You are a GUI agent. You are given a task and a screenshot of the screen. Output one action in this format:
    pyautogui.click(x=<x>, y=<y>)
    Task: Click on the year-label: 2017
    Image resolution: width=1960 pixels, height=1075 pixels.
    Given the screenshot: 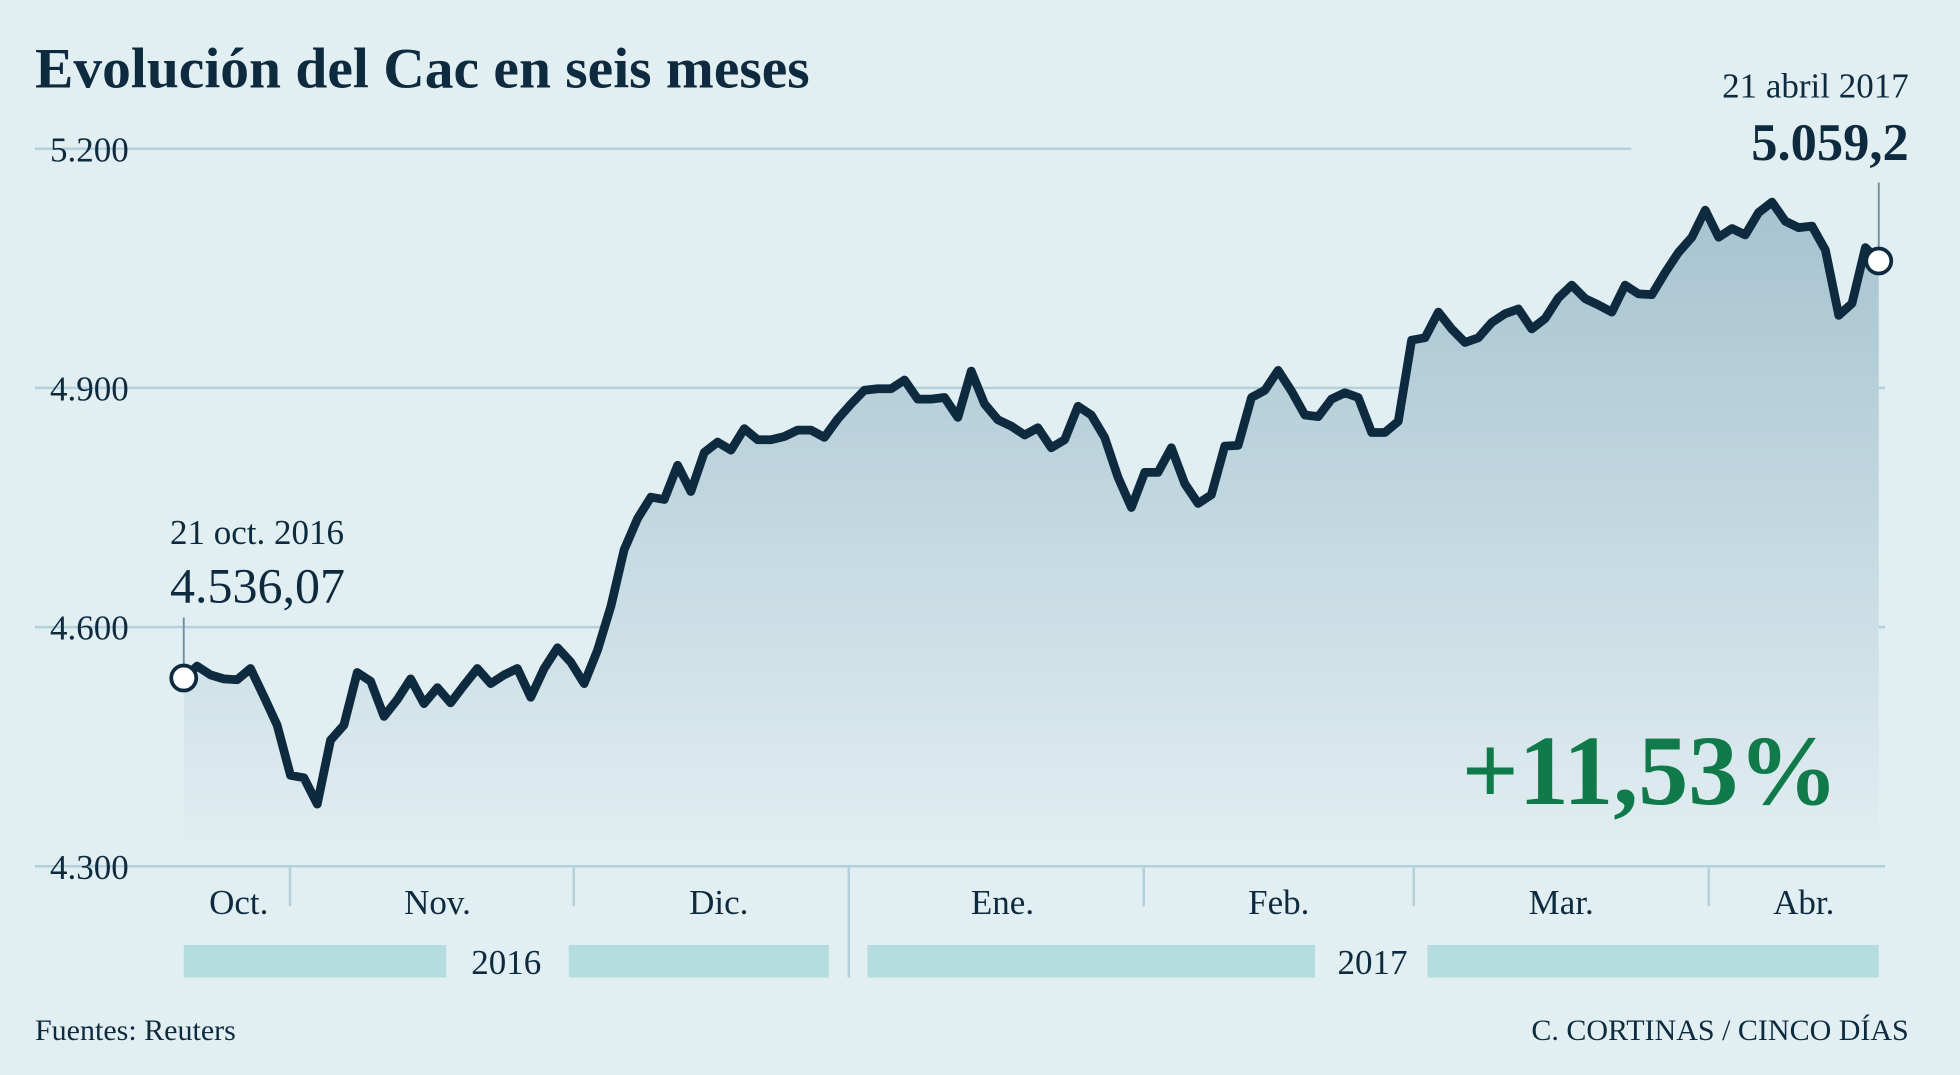 What is the action you would take?
    pyautogui.click(x=1373, y=962)
    